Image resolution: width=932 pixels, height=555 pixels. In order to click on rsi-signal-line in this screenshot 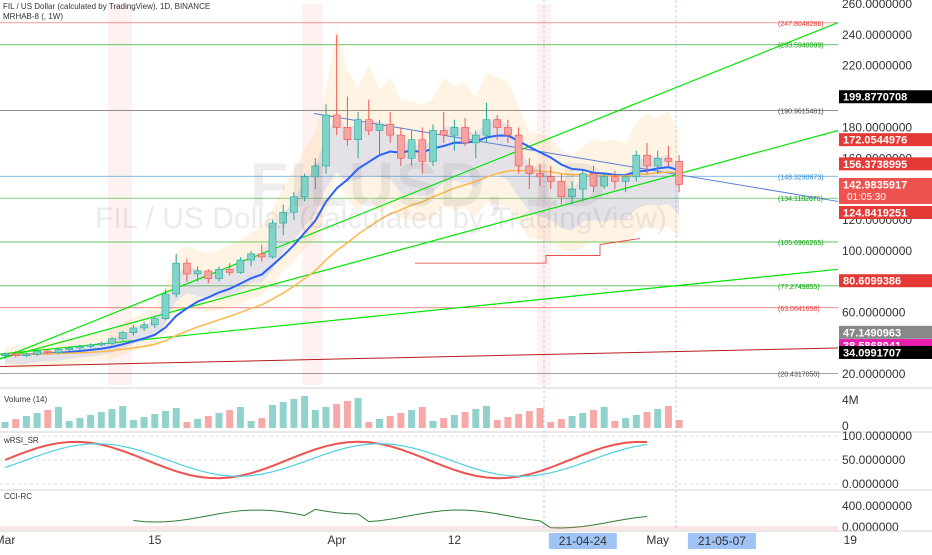, I will do `click(326, 460)`.